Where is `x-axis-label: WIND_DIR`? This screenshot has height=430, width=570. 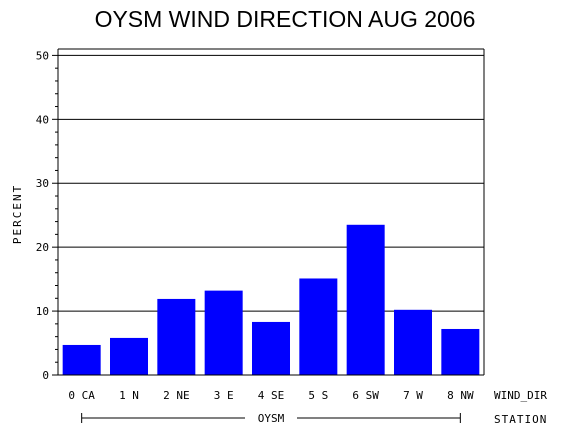
x-axis-label: WIND_DIR is located at coordinates (520, 395).